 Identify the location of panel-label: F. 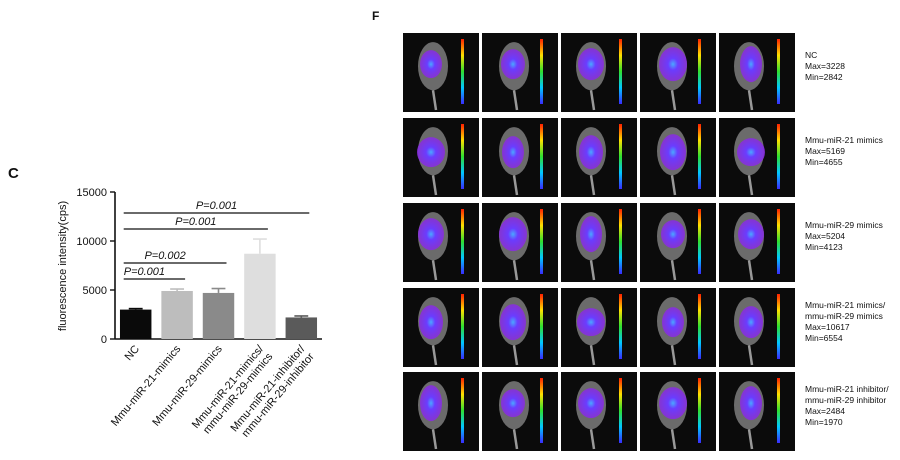
(375, 16).